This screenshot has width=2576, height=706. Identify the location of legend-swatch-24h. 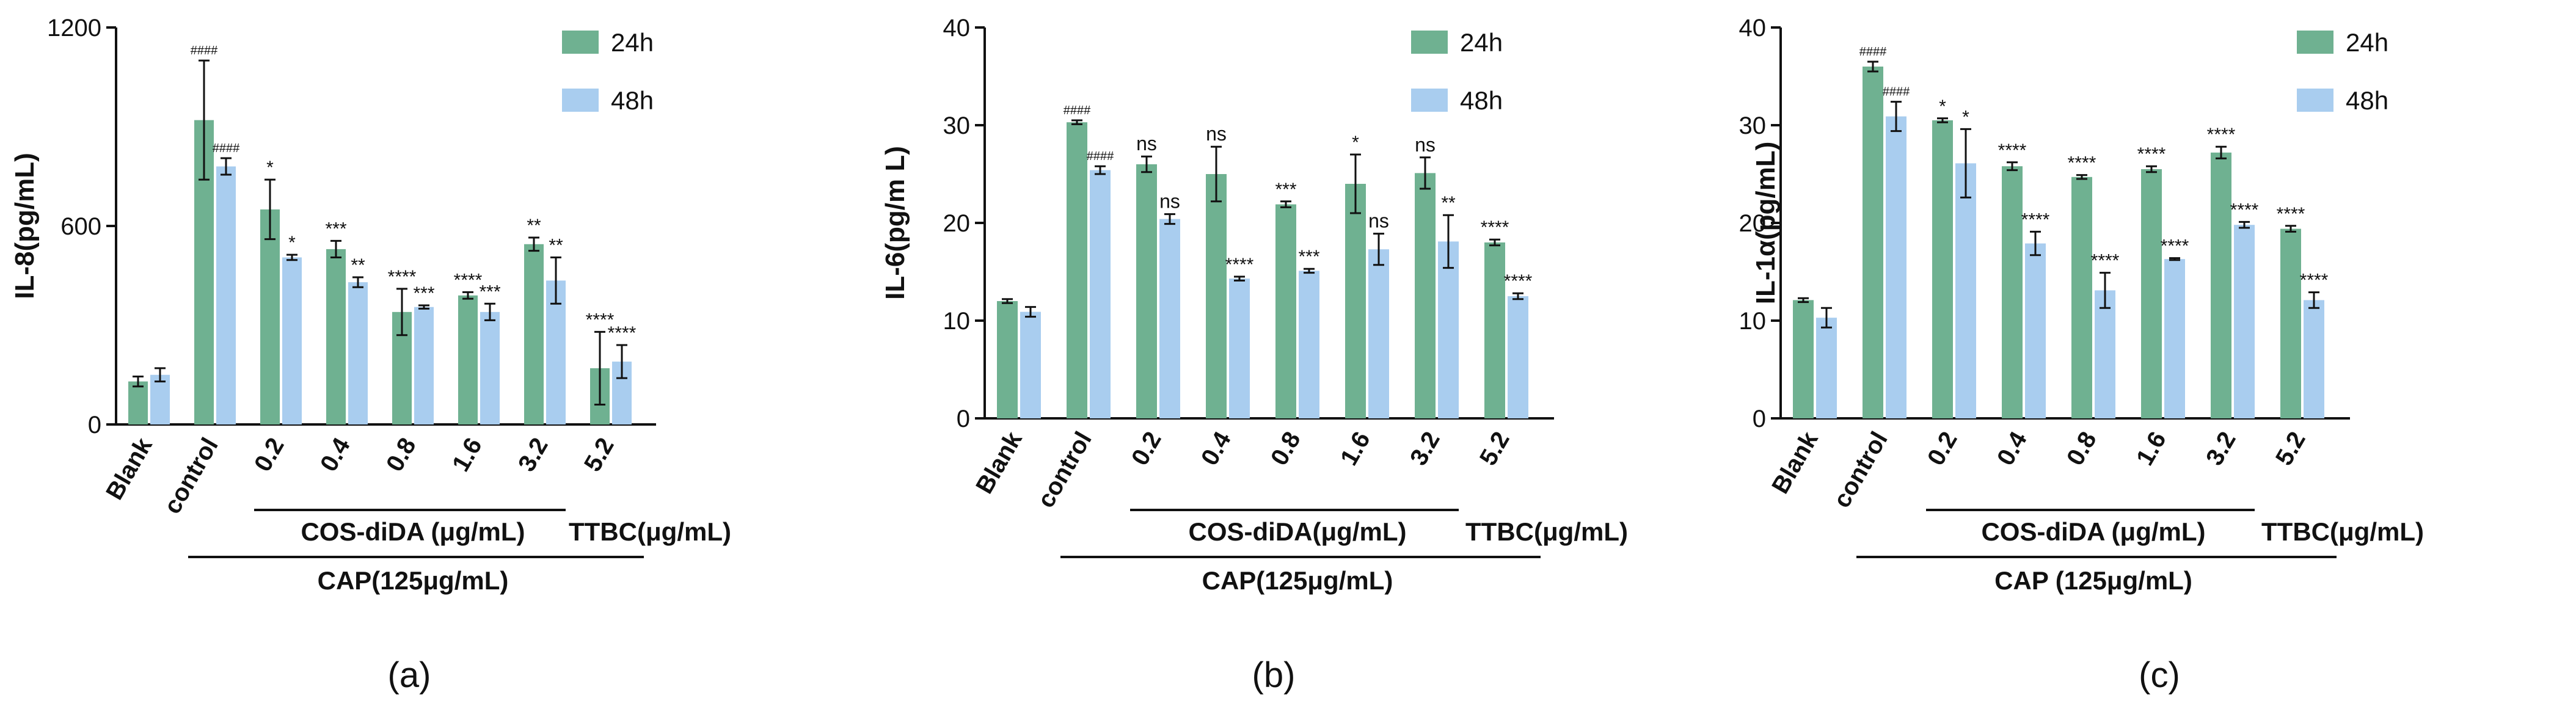
(1430, 43).